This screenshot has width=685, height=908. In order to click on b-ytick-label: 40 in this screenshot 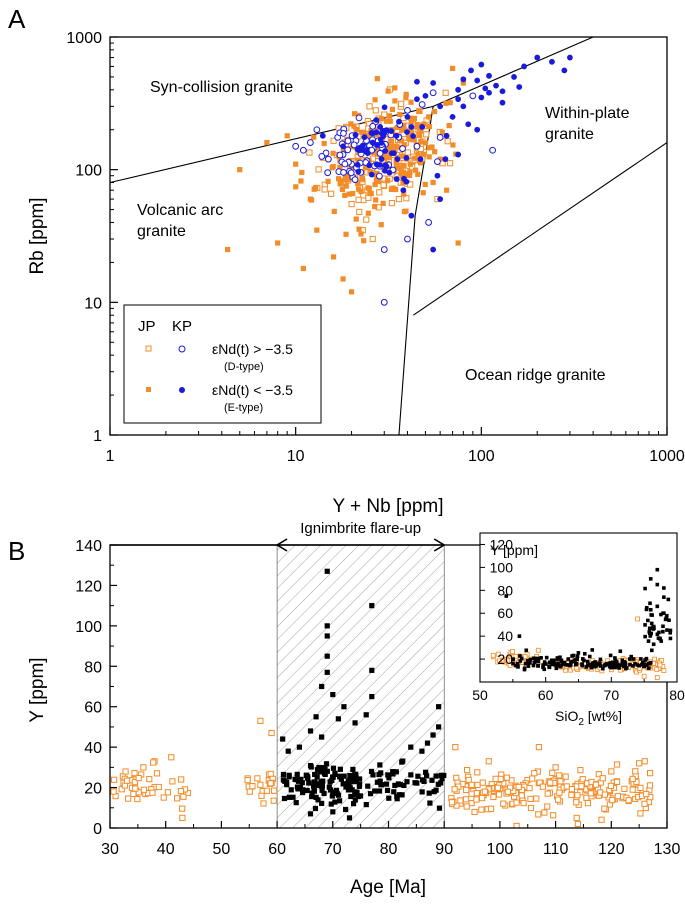, I will do `click(93, 748)`.